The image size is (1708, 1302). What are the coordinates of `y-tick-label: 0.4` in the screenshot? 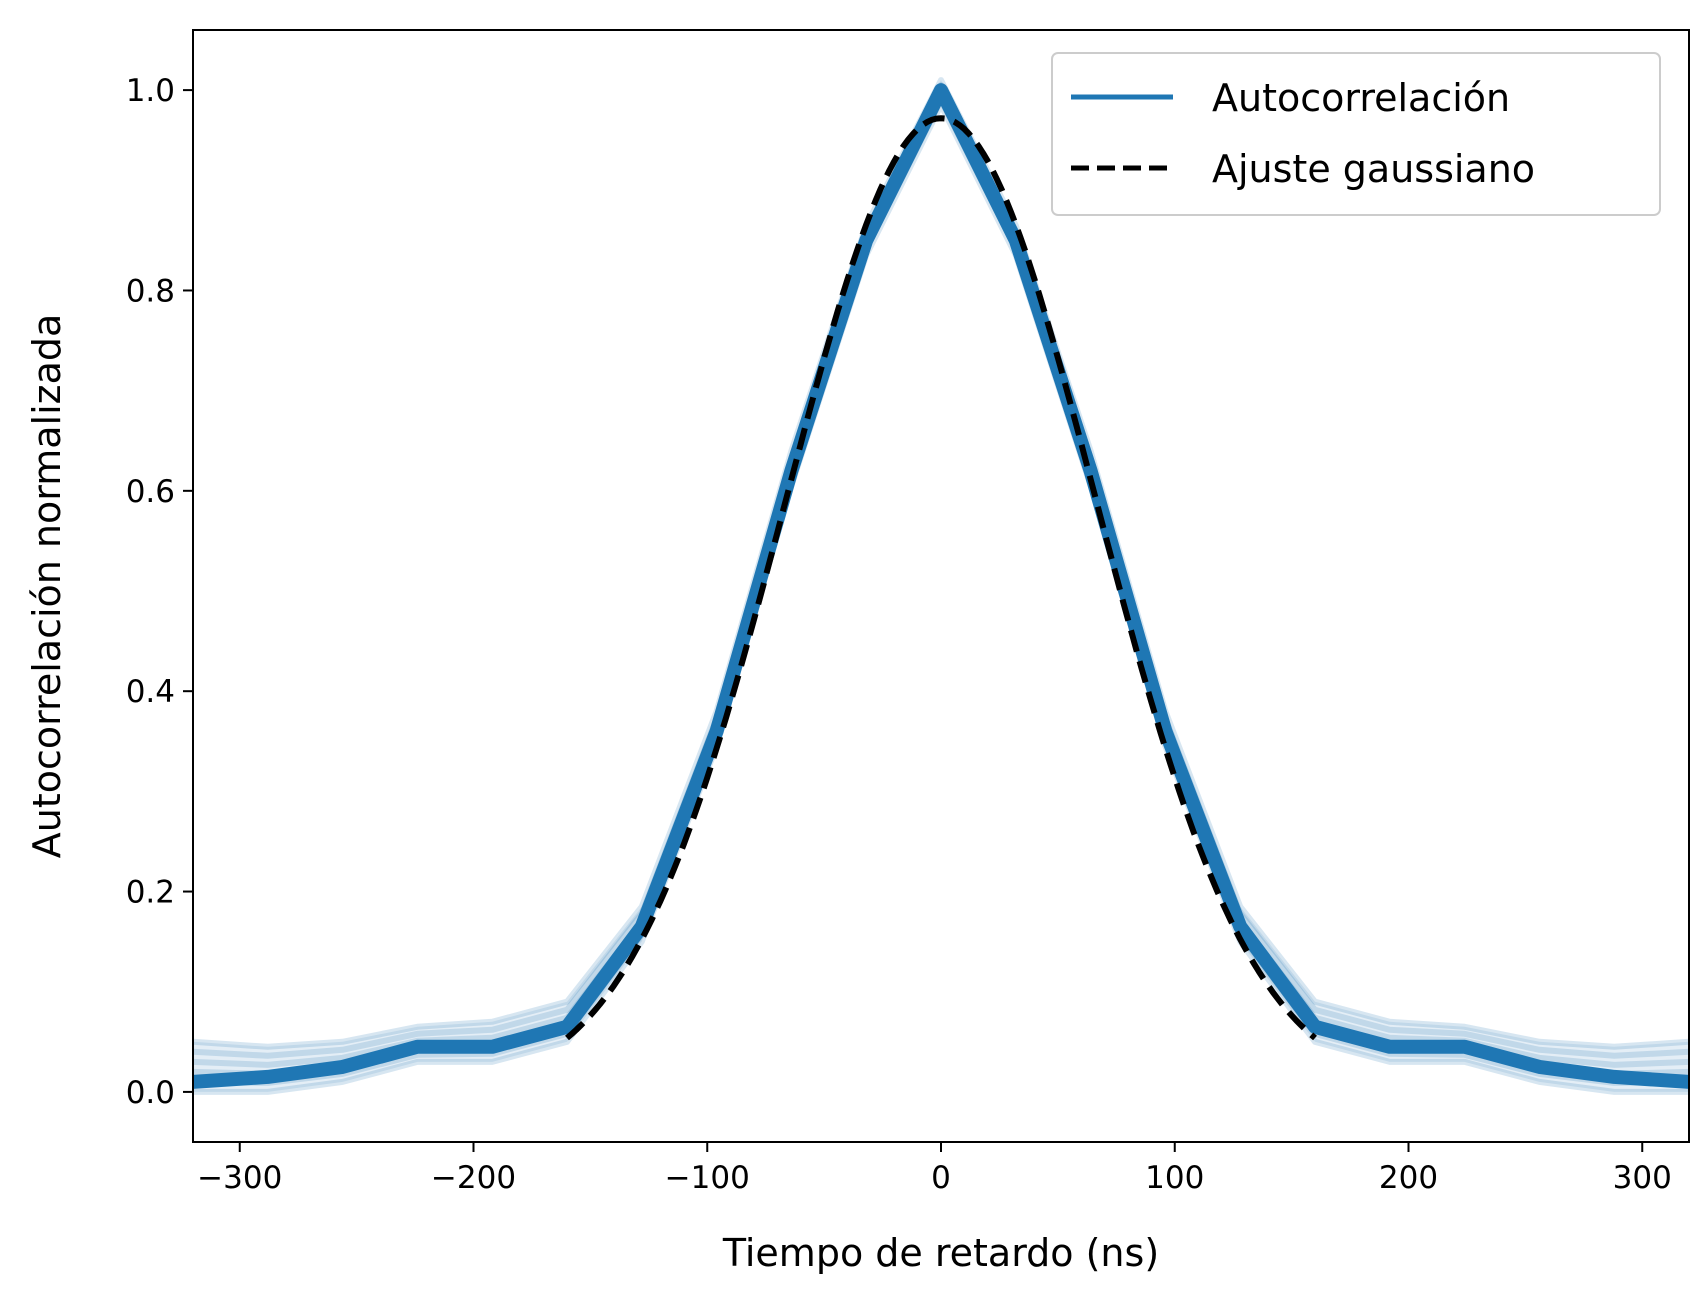 It's located at (150, 692).